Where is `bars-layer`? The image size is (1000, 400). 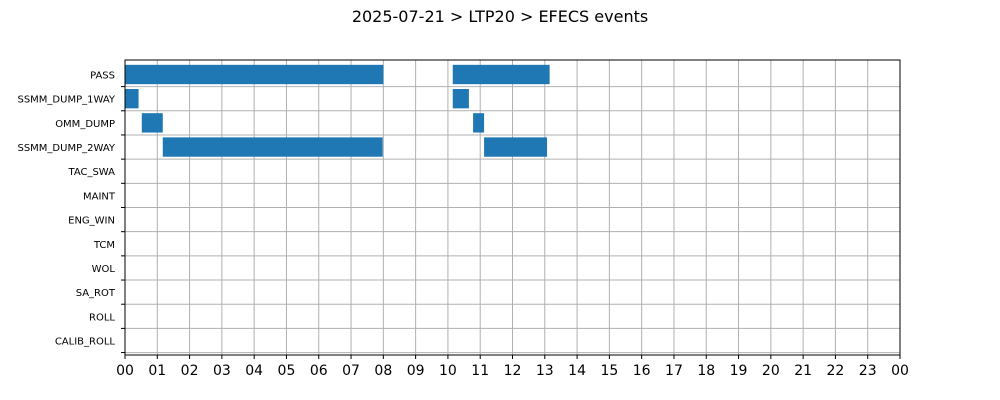
bars-layer is located at coordinates (337, 110).